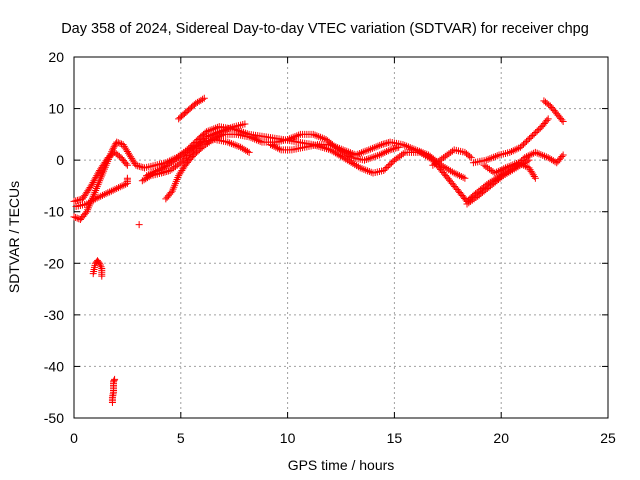  I want to click on y-tick-label: -50, so click(54, 418).